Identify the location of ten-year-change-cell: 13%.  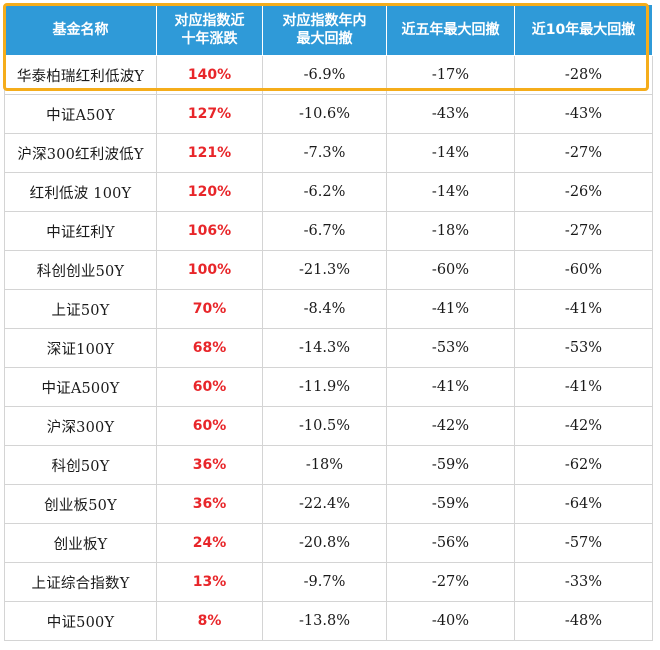
(209, 582).